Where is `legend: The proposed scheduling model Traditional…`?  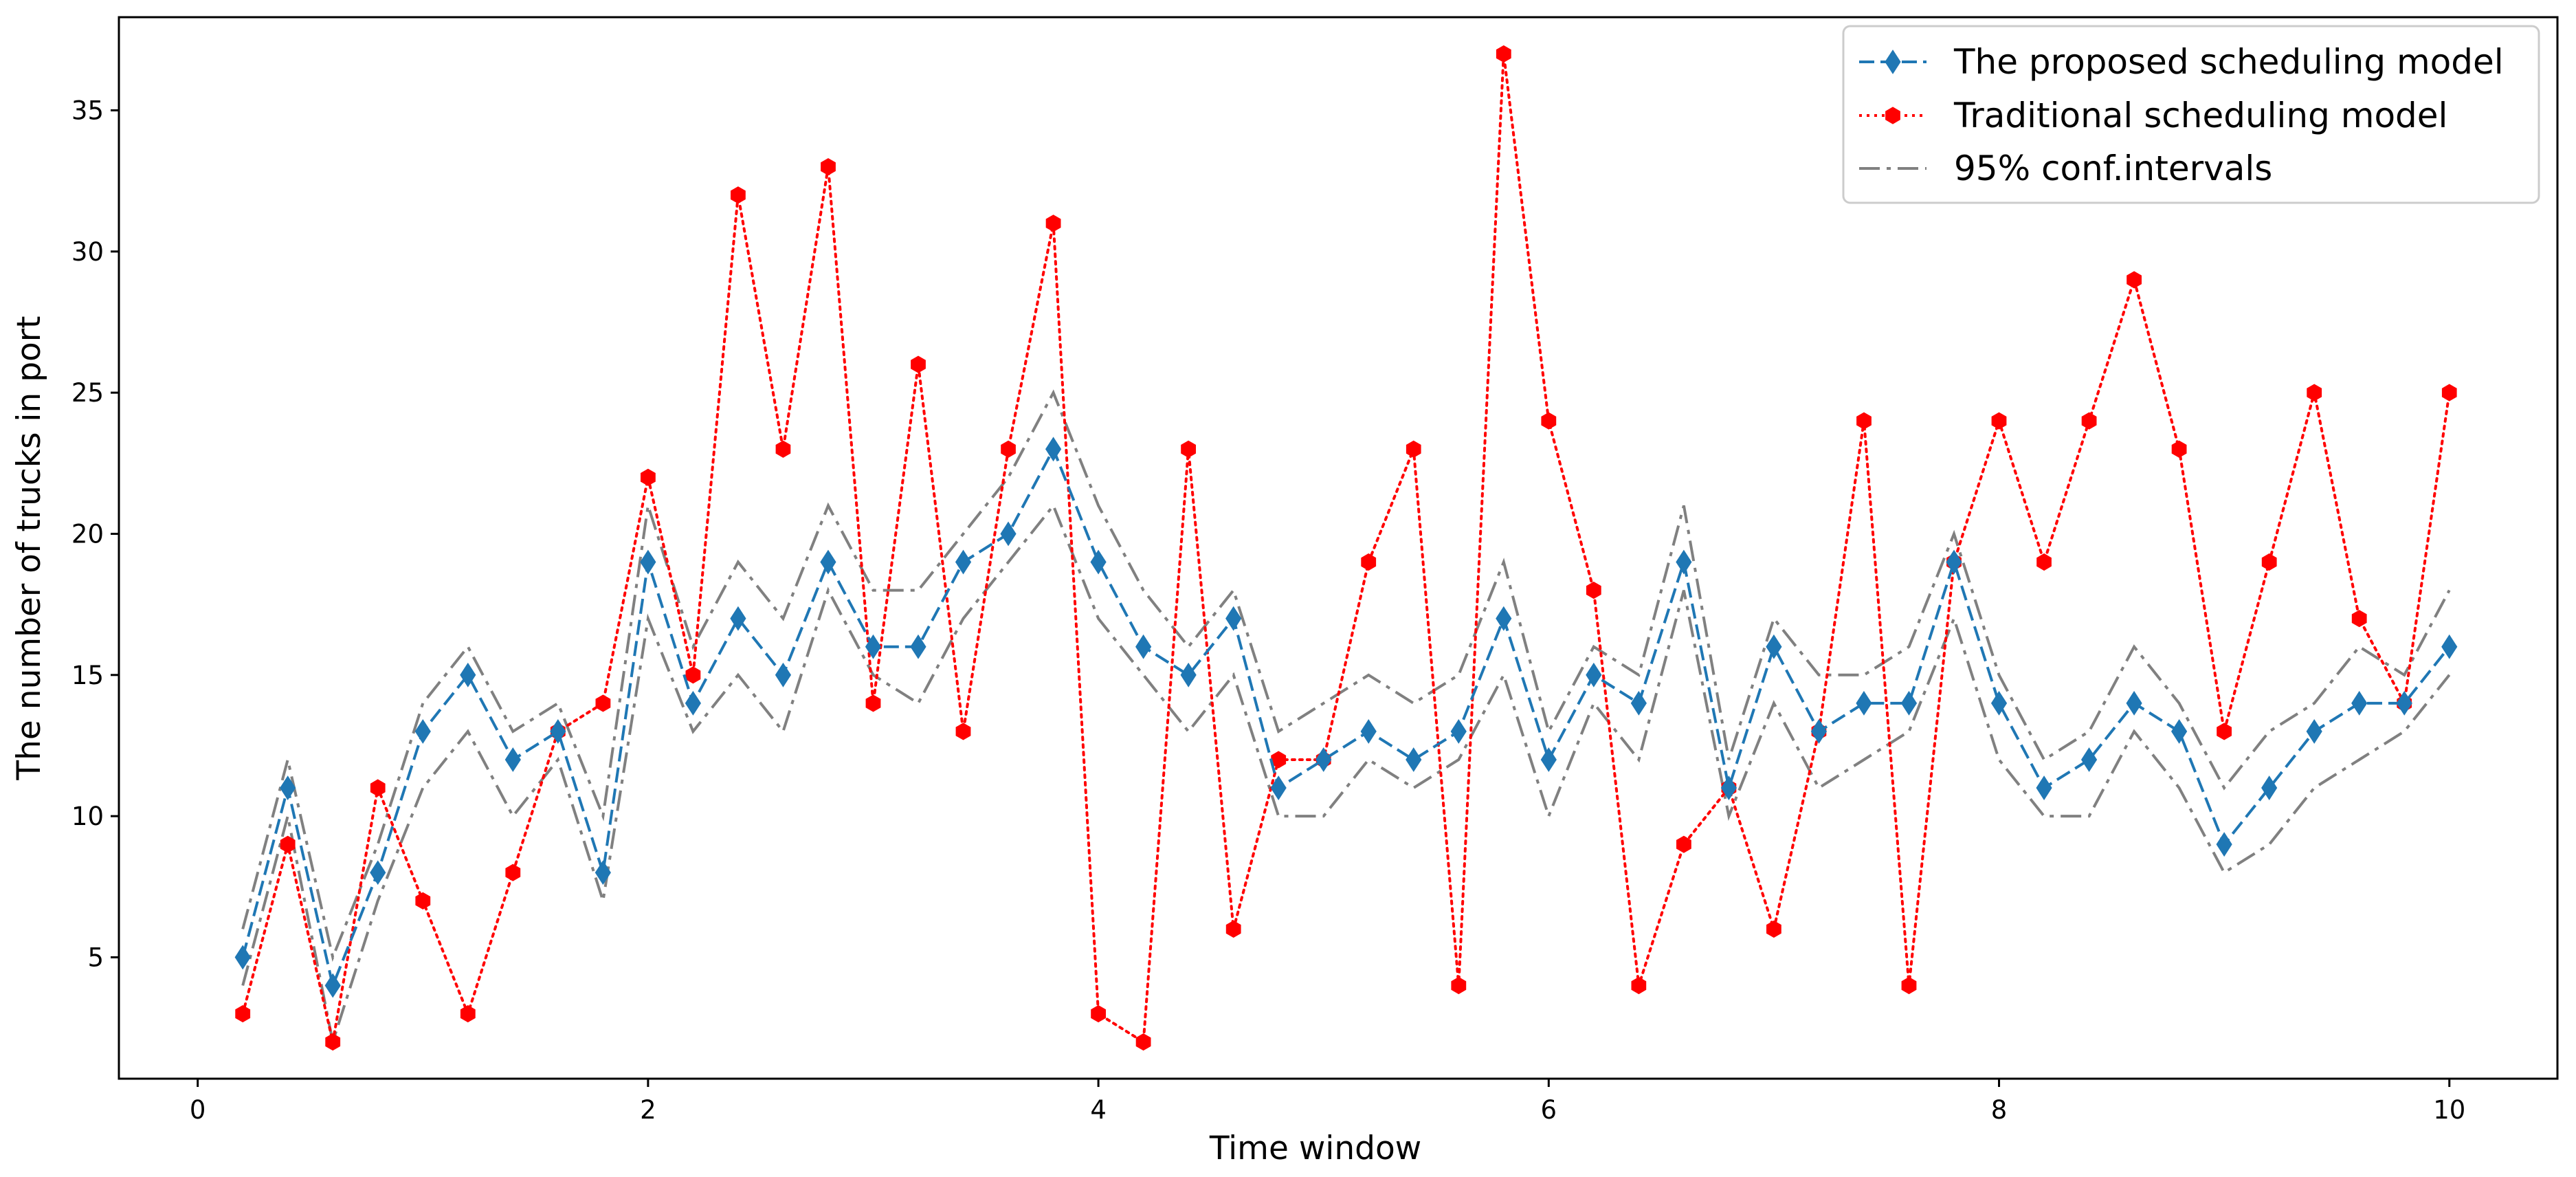 legend: The proposed scheduling model Traditional… is located at coordinates (2191, 115).